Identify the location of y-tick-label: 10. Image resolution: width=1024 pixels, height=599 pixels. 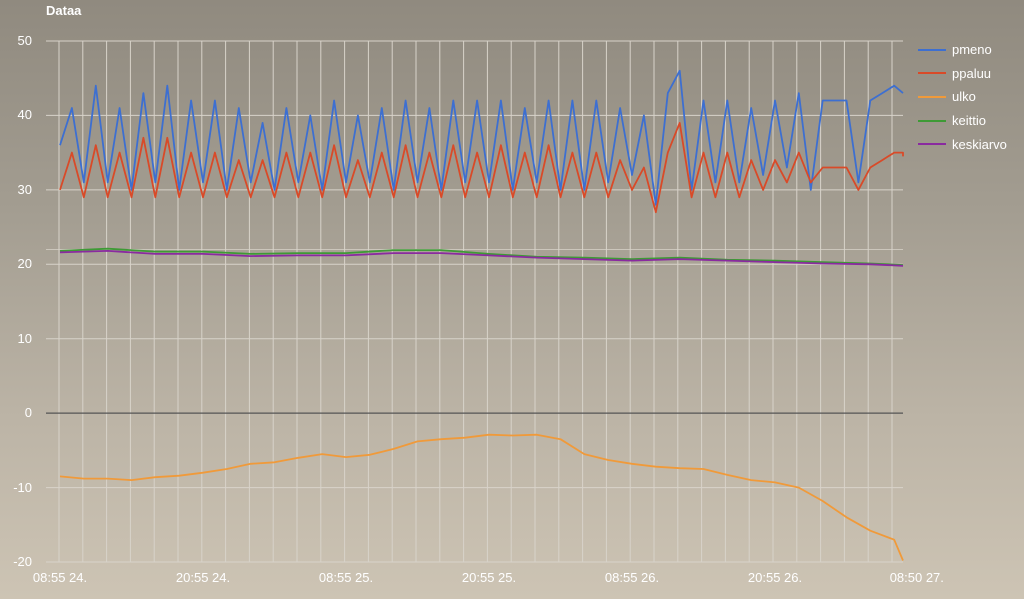
(24, 338).